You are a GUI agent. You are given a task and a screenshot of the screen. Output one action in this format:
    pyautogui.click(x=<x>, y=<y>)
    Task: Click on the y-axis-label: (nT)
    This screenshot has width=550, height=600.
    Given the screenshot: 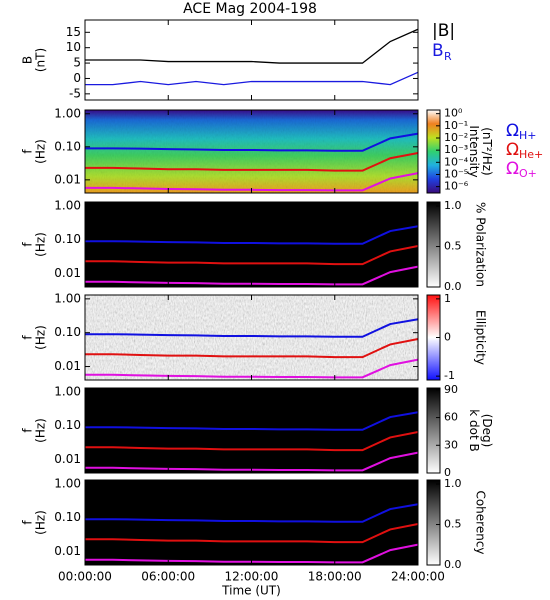 What is the action you would take?
    pyautogui.click(x=41, y=60)
    